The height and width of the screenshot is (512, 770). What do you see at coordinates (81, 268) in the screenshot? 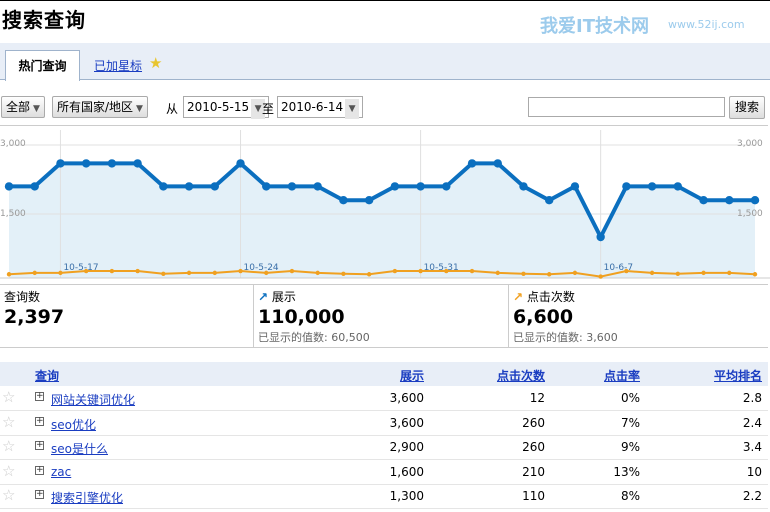
I see `x-tick-label: 10-5-17` at bounding box center [81, 268].